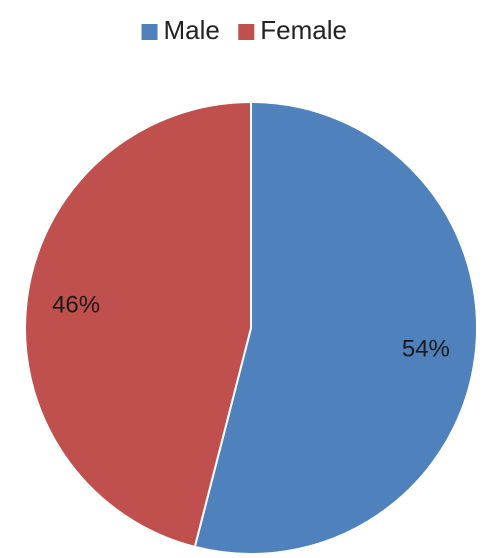  Describe the element at coordinates (426, 348) in the screenshot. I see `data-label-male: 54%` at that location.